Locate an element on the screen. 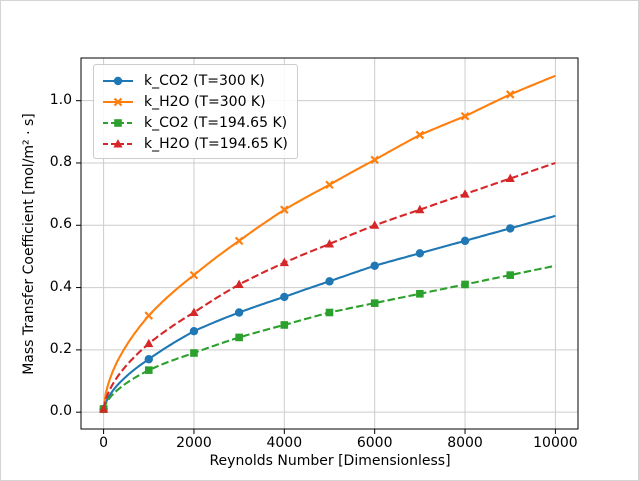  legend-key-x-icon is located at coordinates (118, 101).